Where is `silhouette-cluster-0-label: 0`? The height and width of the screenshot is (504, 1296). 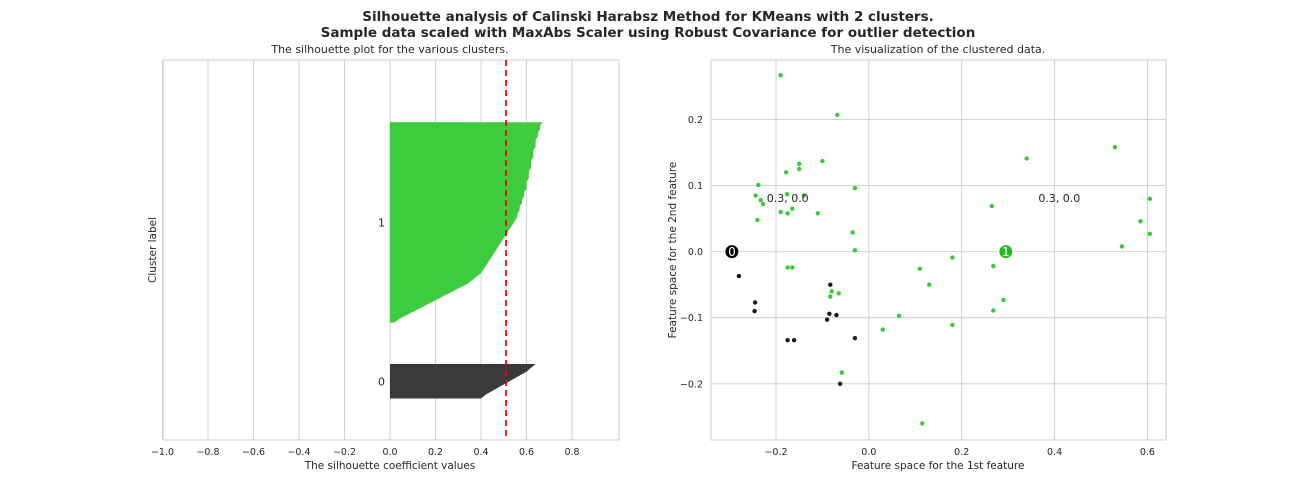 silhouette-cluster-0-label: 0 is located at coordinates (381, 381).